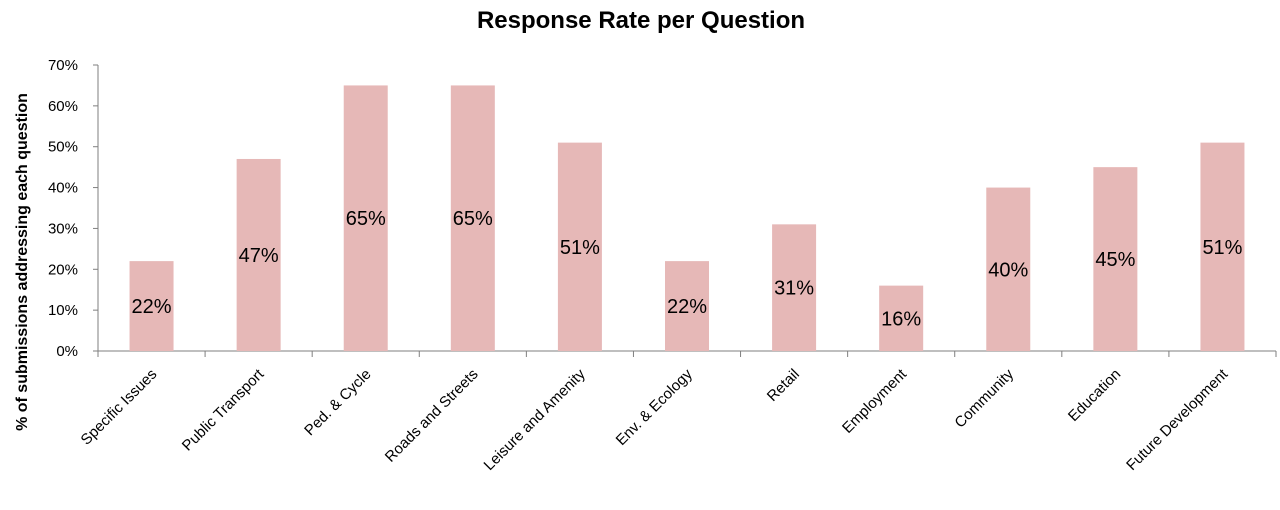 This screenshot has width=1280, height=510. What do you see at coordinates (119, 407) in the screenshot?
I see `category-label: Specific Issues` at bounding box center [119, 407].